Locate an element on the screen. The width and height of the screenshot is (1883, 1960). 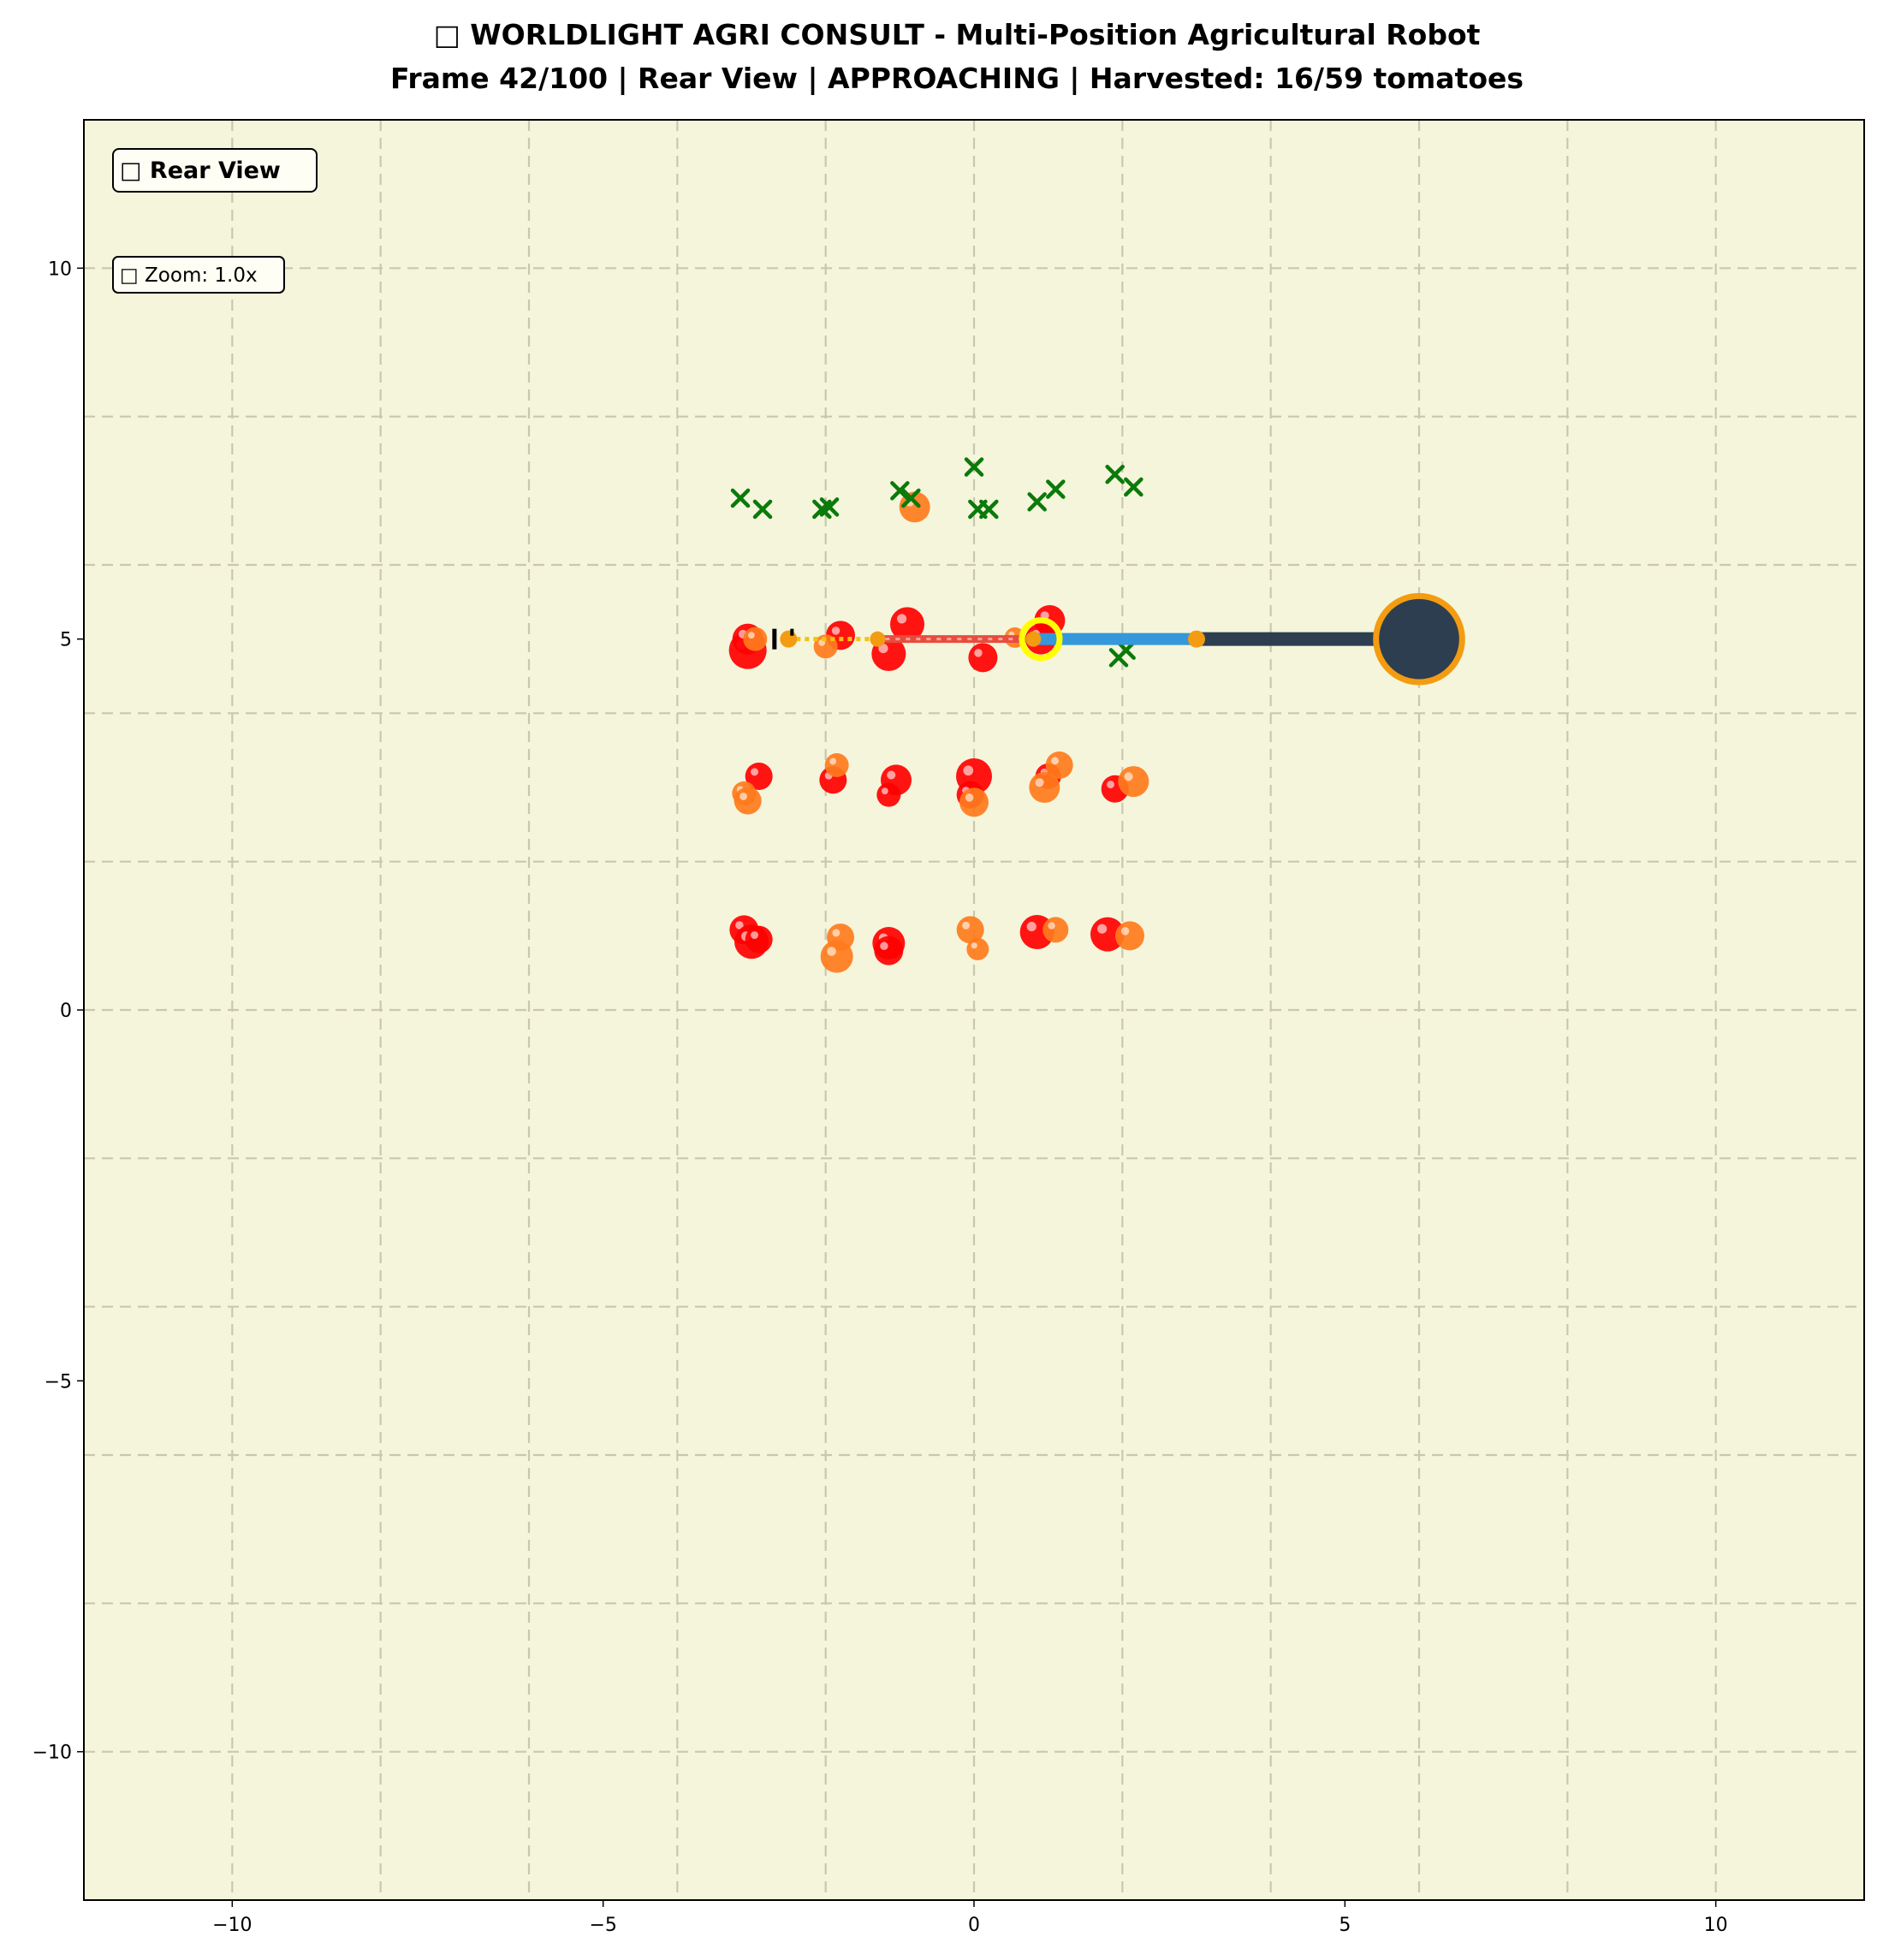
gripper-tip is located at coordinates (789, 639).